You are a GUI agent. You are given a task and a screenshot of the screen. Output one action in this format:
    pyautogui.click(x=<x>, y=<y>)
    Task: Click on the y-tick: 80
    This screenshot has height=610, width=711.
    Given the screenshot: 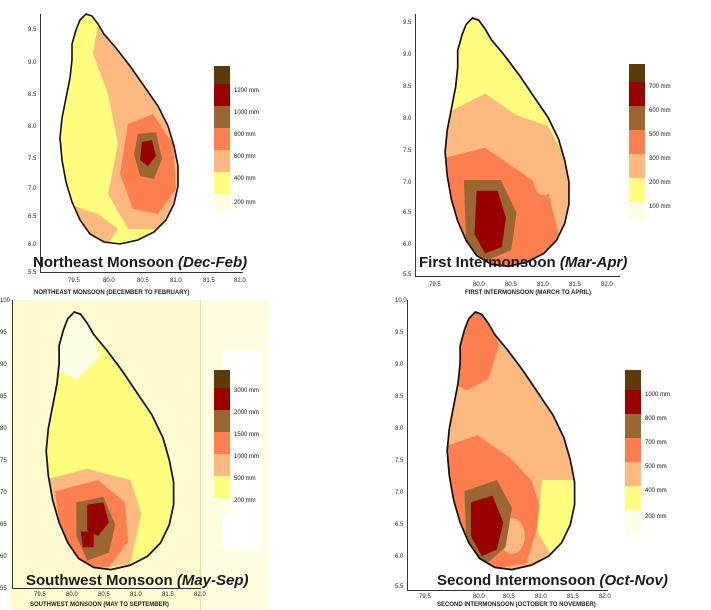 What is the action you would take?
    pyautogui.click(x=3, y=429)
    